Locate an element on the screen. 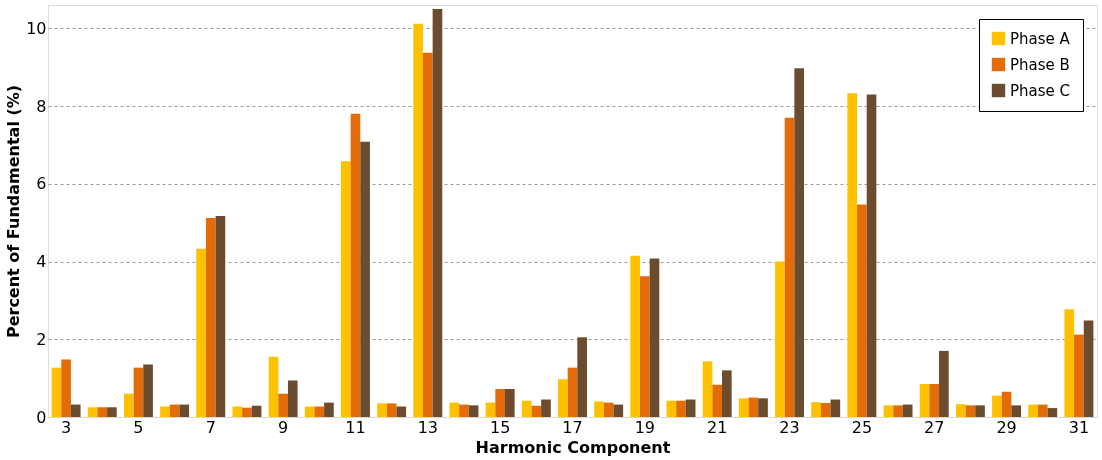  x-tick-label: 5 is located at coordinates (138, 427).